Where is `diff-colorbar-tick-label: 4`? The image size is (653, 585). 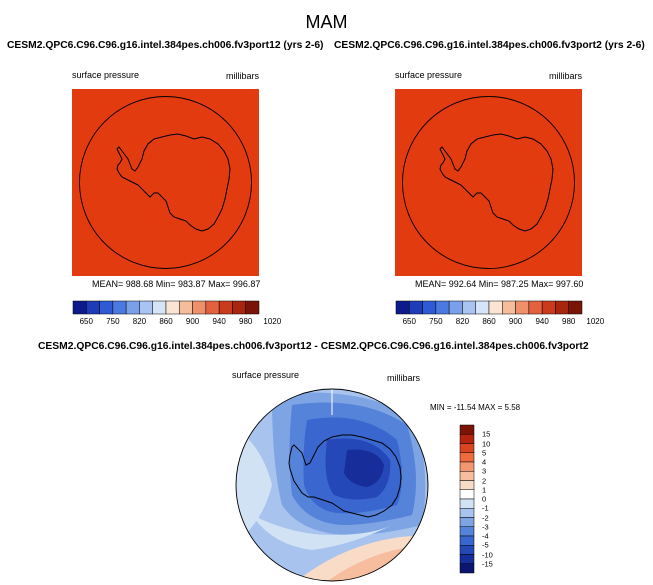 diff-colorbar-tick-label: 4 is located at coordinates (484, 462).